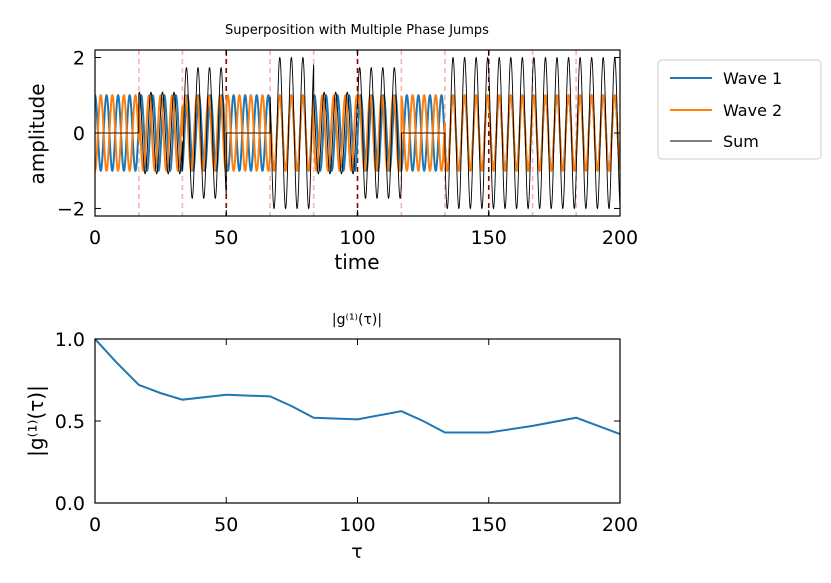  What do you see at coordinates (71, 209) in the screenshot?
I see `y-tick-label: −2` at bounding box center [71, 209].